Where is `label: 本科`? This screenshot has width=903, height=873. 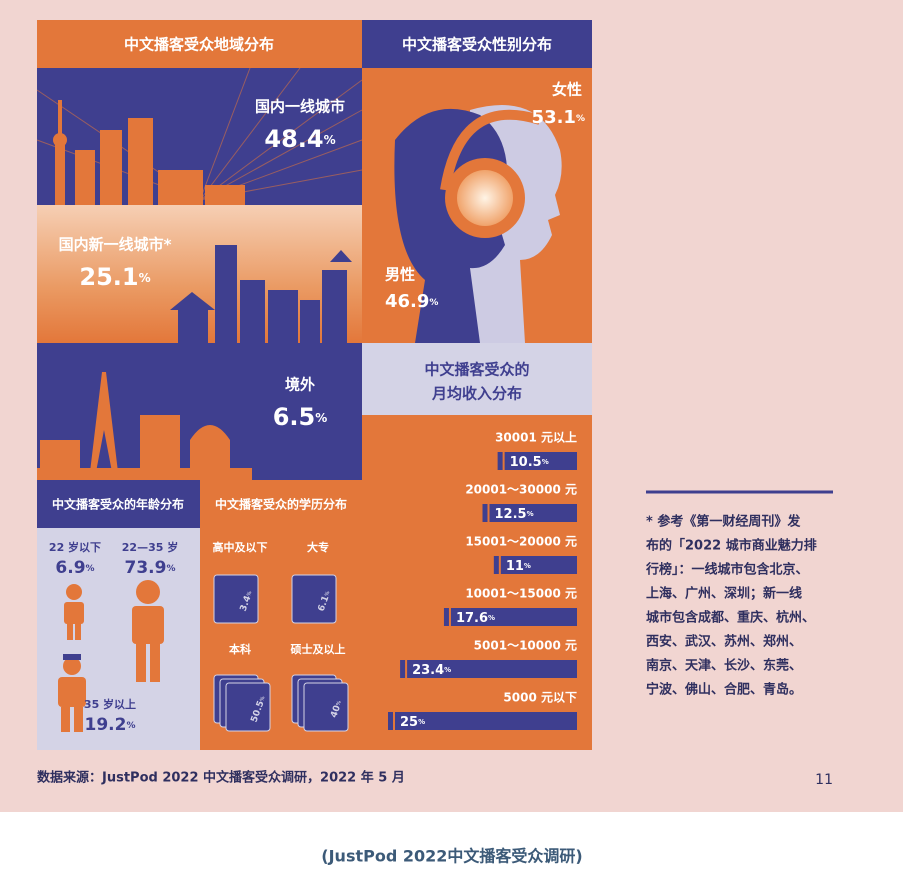
label: 本科 is located at coordinates (240, 649).